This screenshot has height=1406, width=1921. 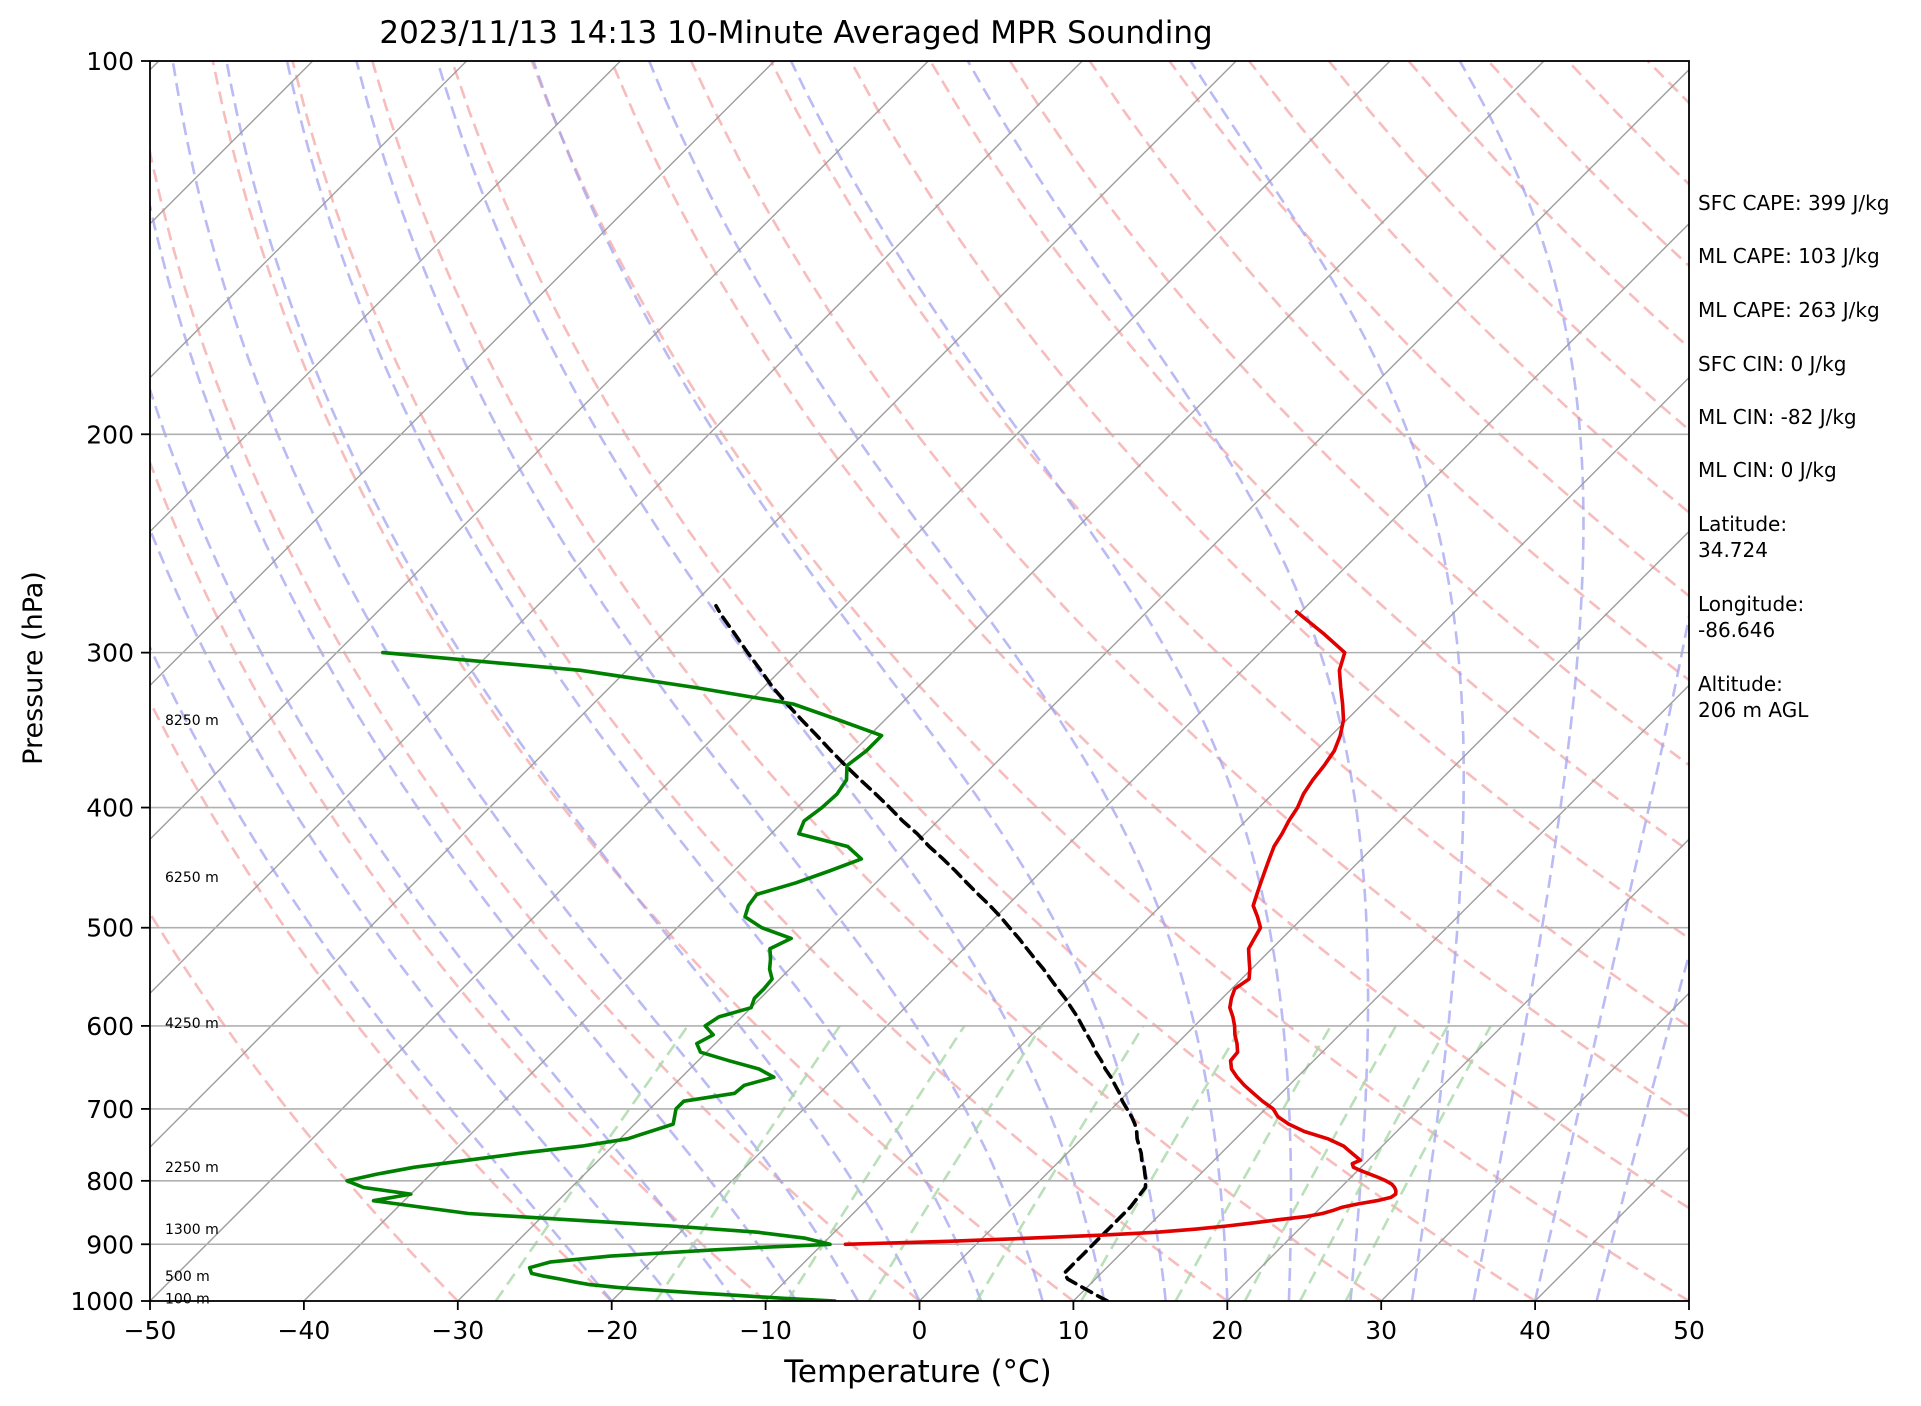 What do you see at coordinates (192, 1168) in the screenshot?
I see `height-label: 2250 m` at bounding box center [192, 1168].